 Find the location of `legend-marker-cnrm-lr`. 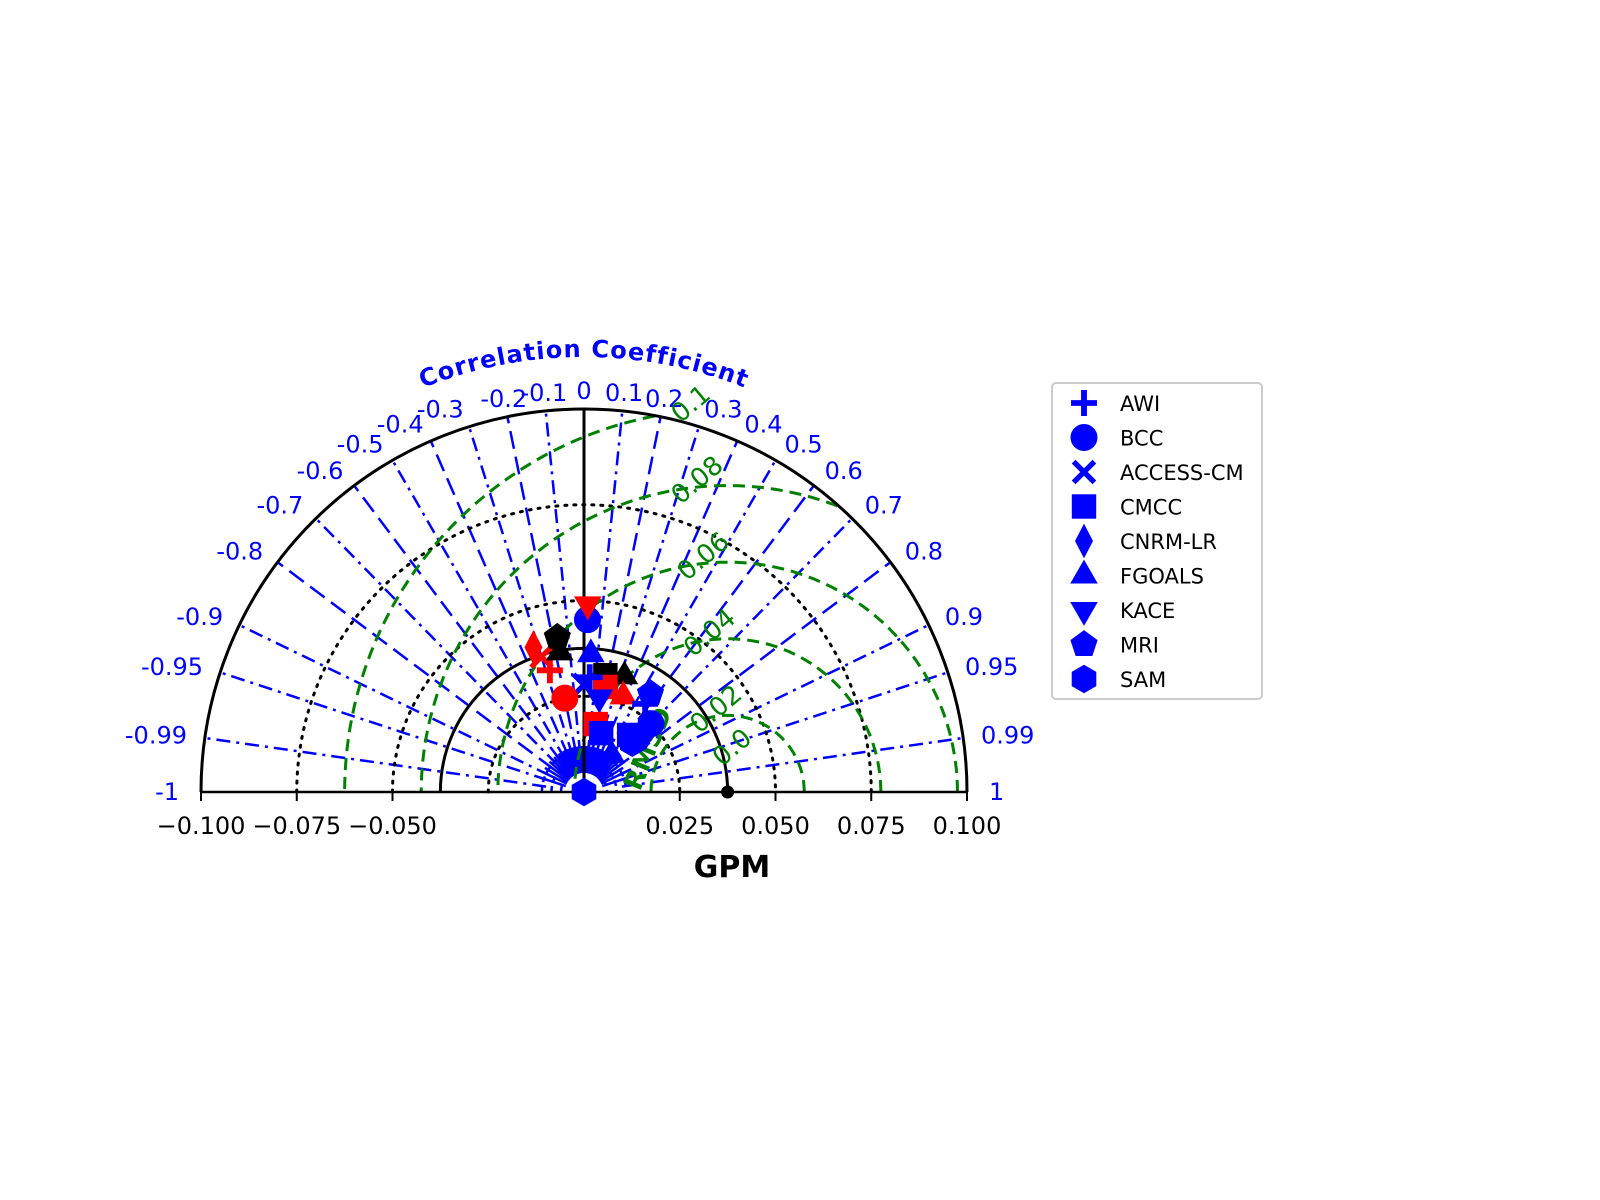

legend-marker-cnrm-lr is located at coordinates (1084, 541).